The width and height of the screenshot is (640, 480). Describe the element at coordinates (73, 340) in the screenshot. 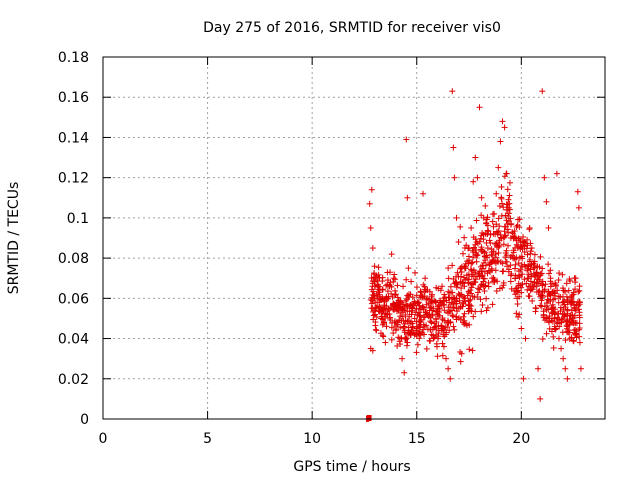

I see `y-tick-label: 0.04` at that location.